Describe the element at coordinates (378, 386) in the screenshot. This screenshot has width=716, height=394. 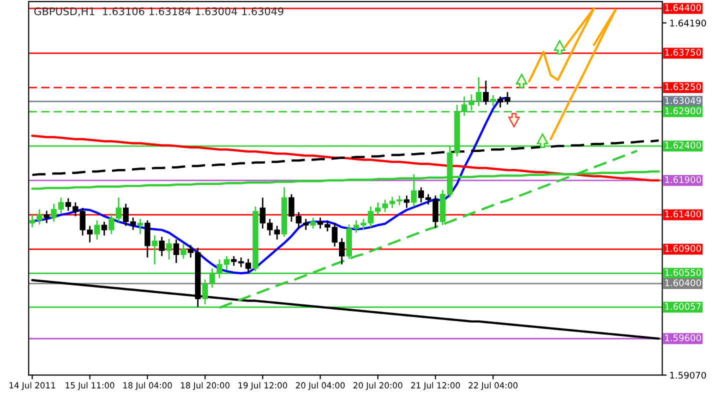
I see `x-tick-label: 20 Jul 20:00` at that location.